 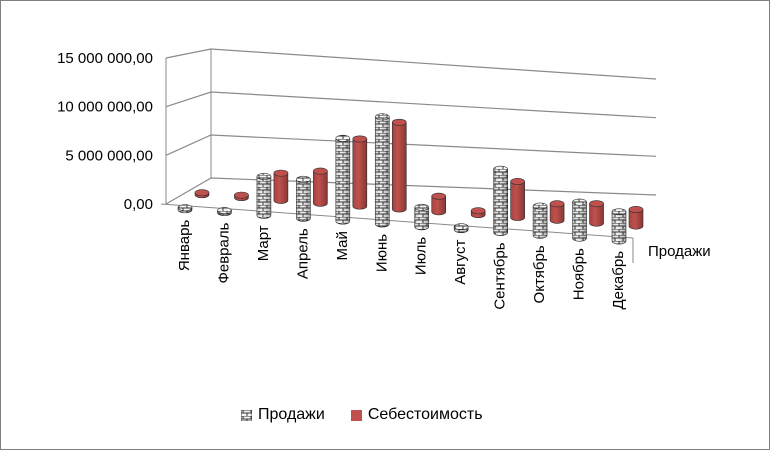 I want to click on x-tick-label: Октябрь, so click(x=539, y=274).